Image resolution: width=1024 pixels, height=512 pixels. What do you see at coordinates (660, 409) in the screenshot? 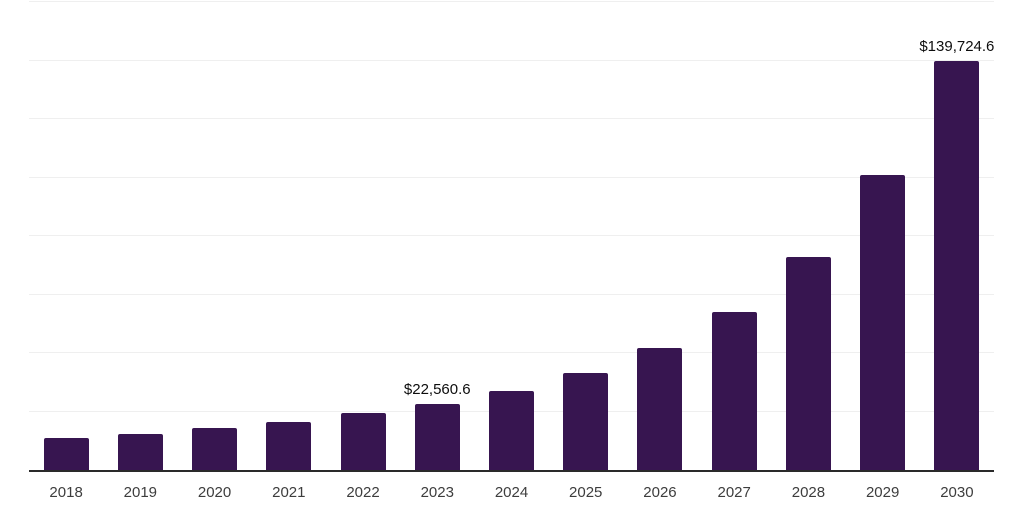
I see `bar-2026` at bounding box center [660, 409].